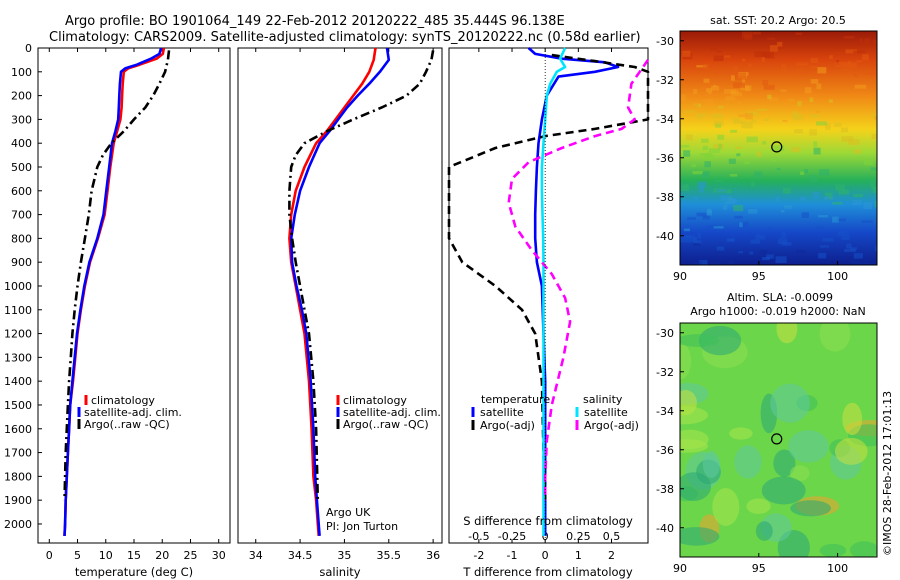 This screenshot has height=580, width=900. I want to click on s-tick-label: -0.25, so click(512, 536).